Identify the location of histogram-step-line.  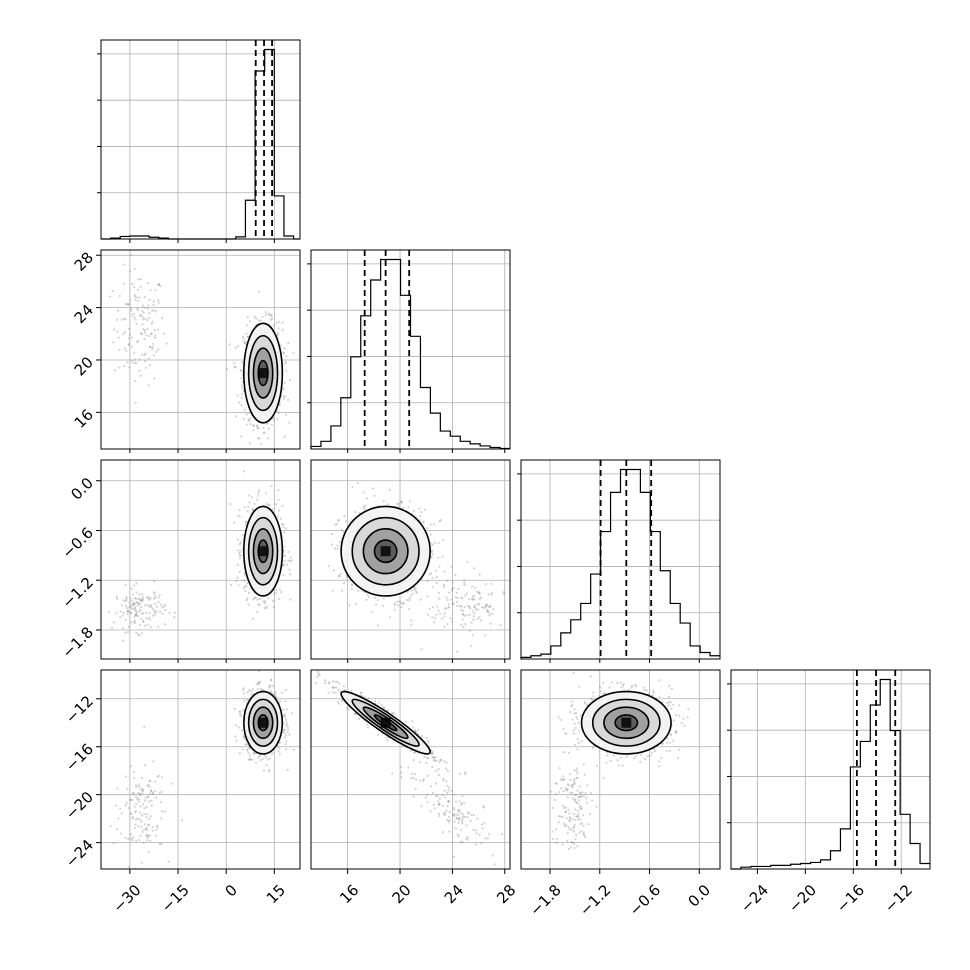
(830, 774).